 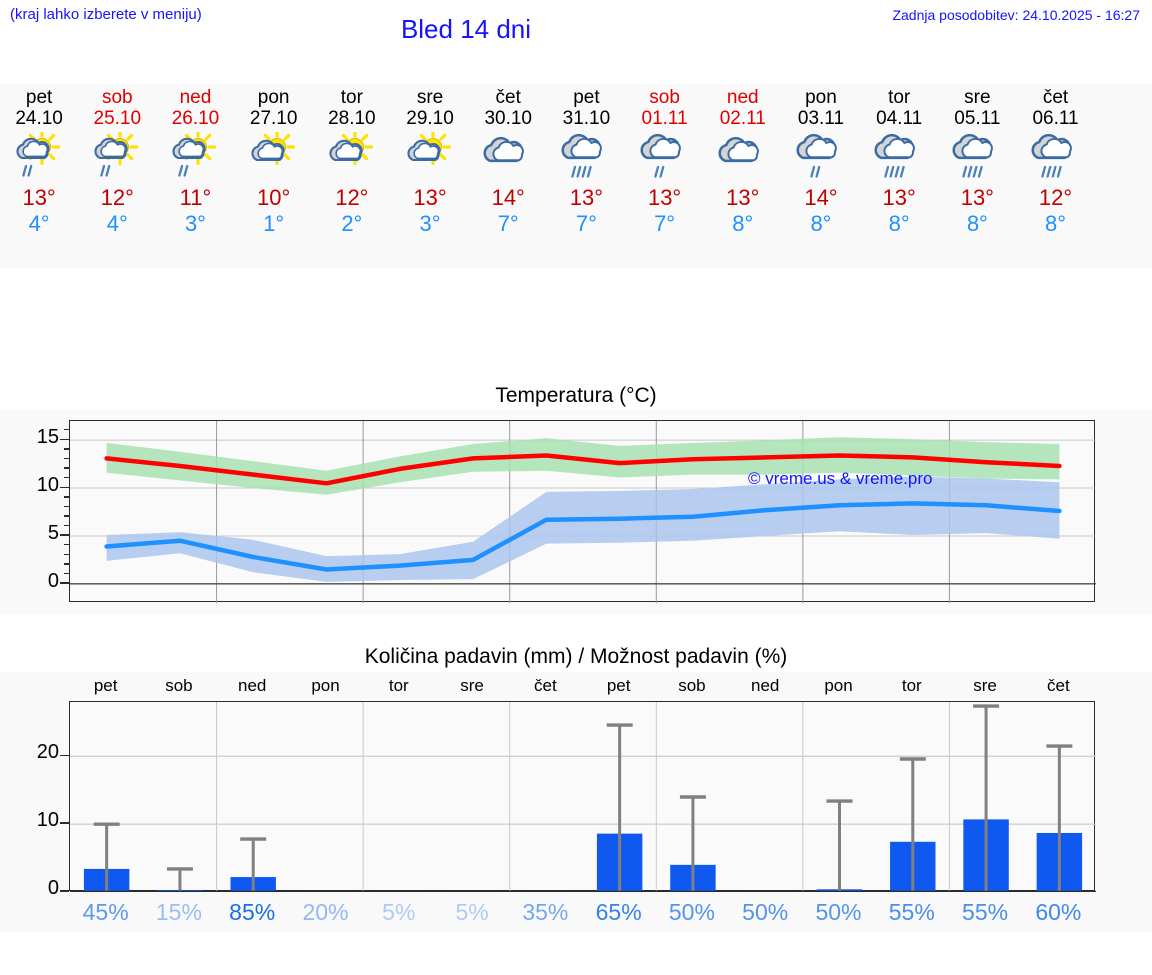 I want to click on forecast-day-column: sre 29.10 13° 3°, so click(x=430, y=176).